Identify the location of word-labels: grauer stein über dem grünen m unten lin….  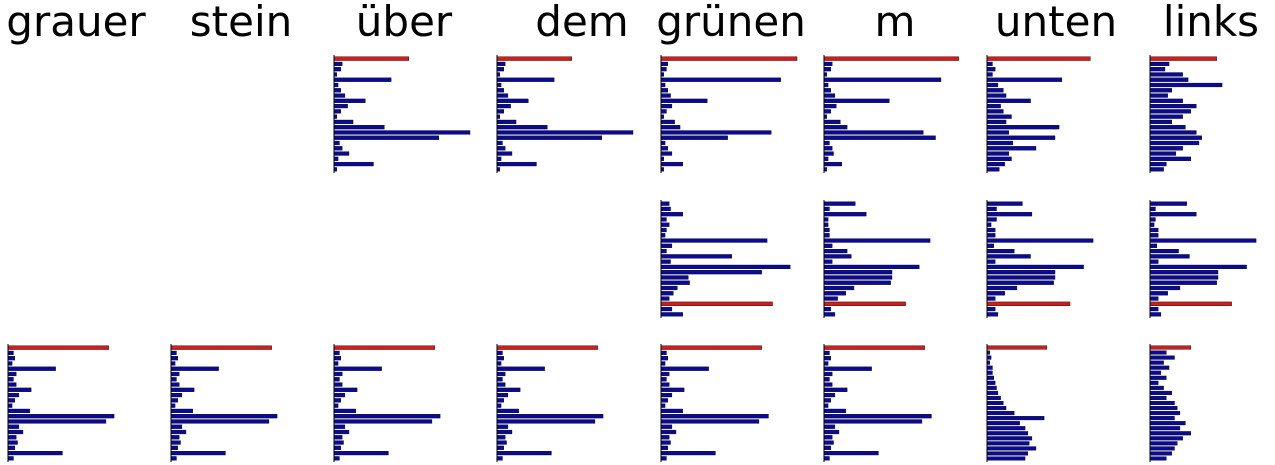
(632, 23).